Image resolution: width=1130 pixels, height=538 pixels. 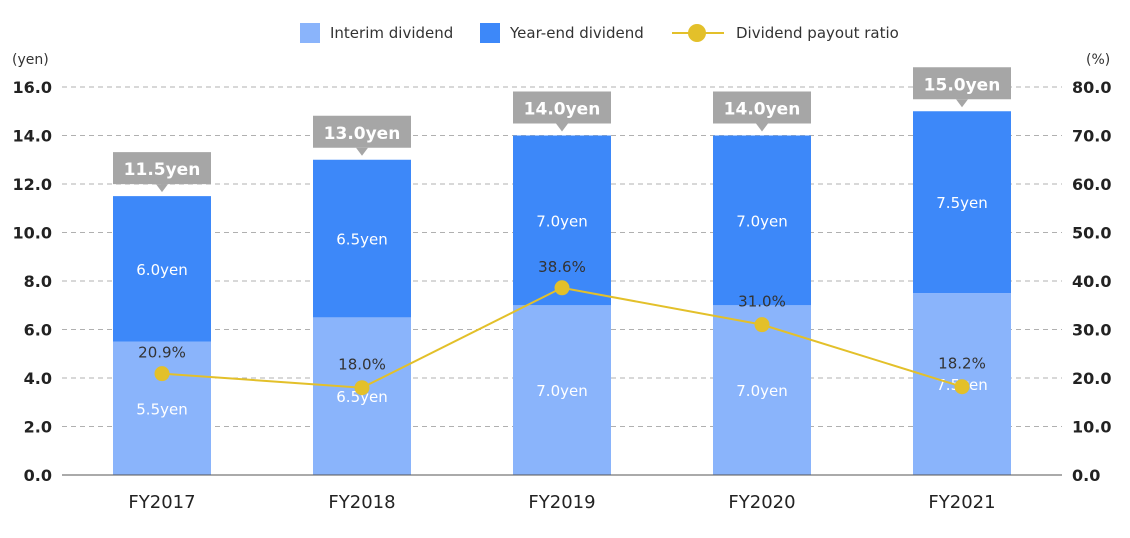 I want to click on bar-label-year-end: 6.5yen, so click(x=361, y=240).